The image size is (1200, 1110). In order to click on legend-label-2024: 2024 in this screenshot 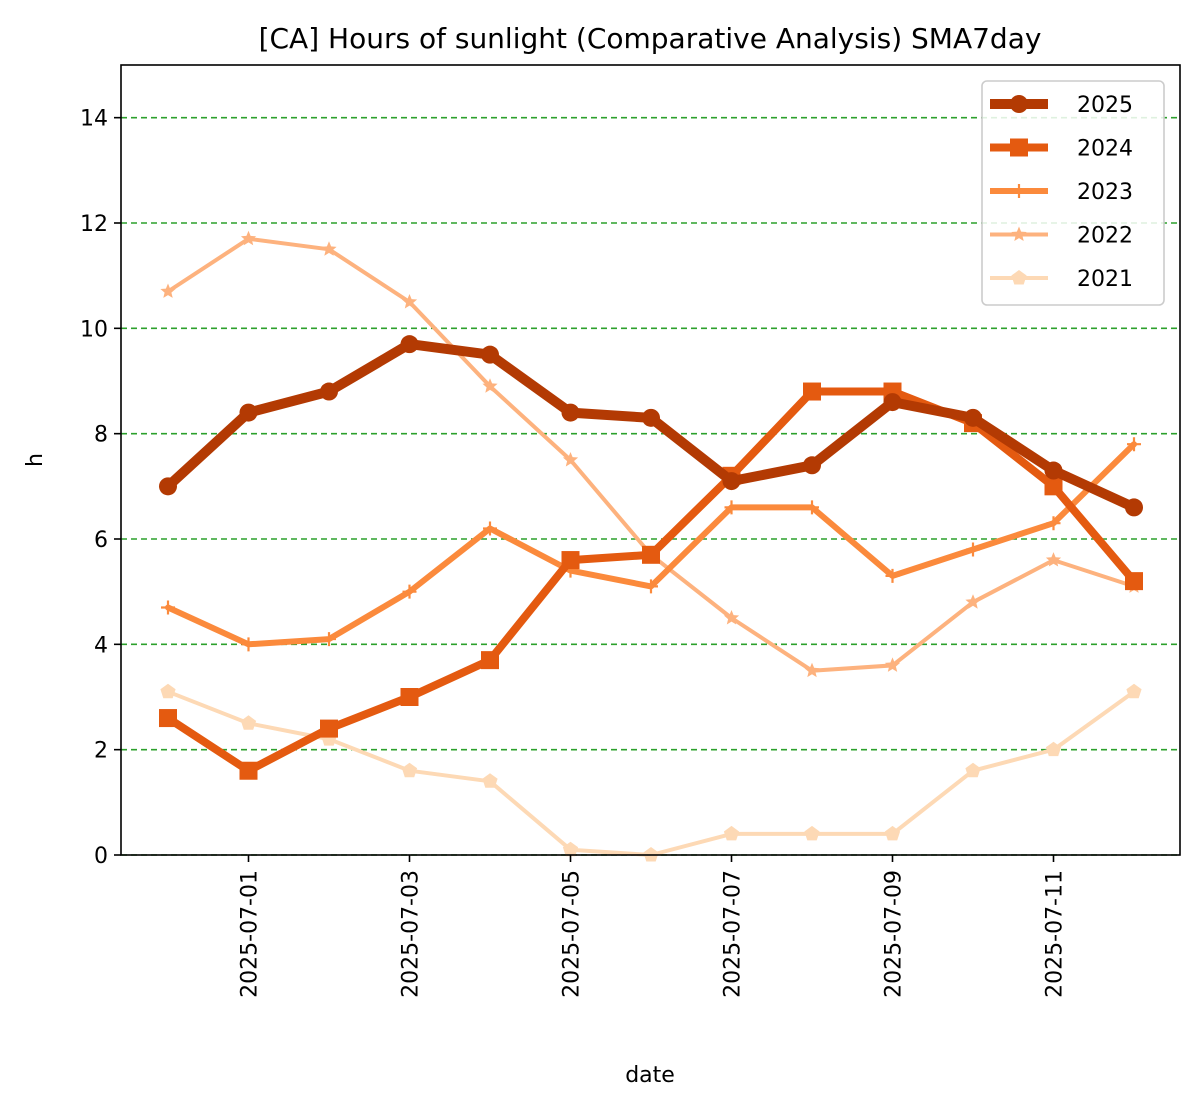, I will do `click(1105, 149)`.